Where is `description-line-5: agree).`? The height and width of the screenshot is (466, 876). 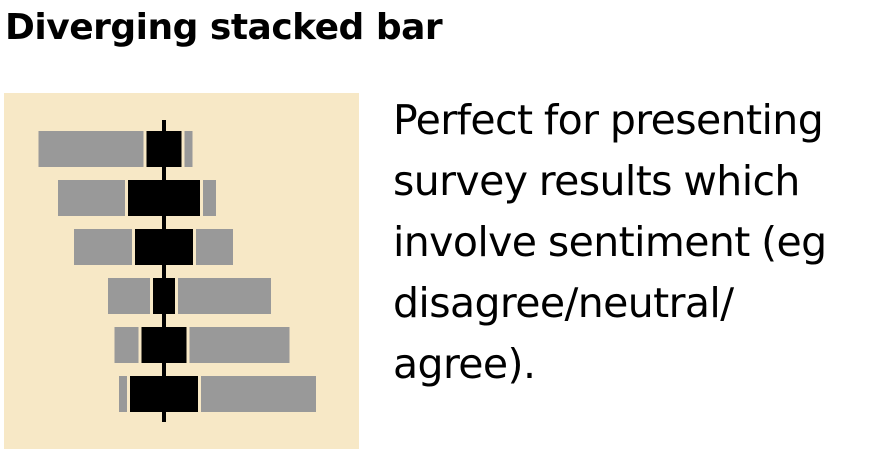 description-line-5: agree). is located at coordinates (464, 364).